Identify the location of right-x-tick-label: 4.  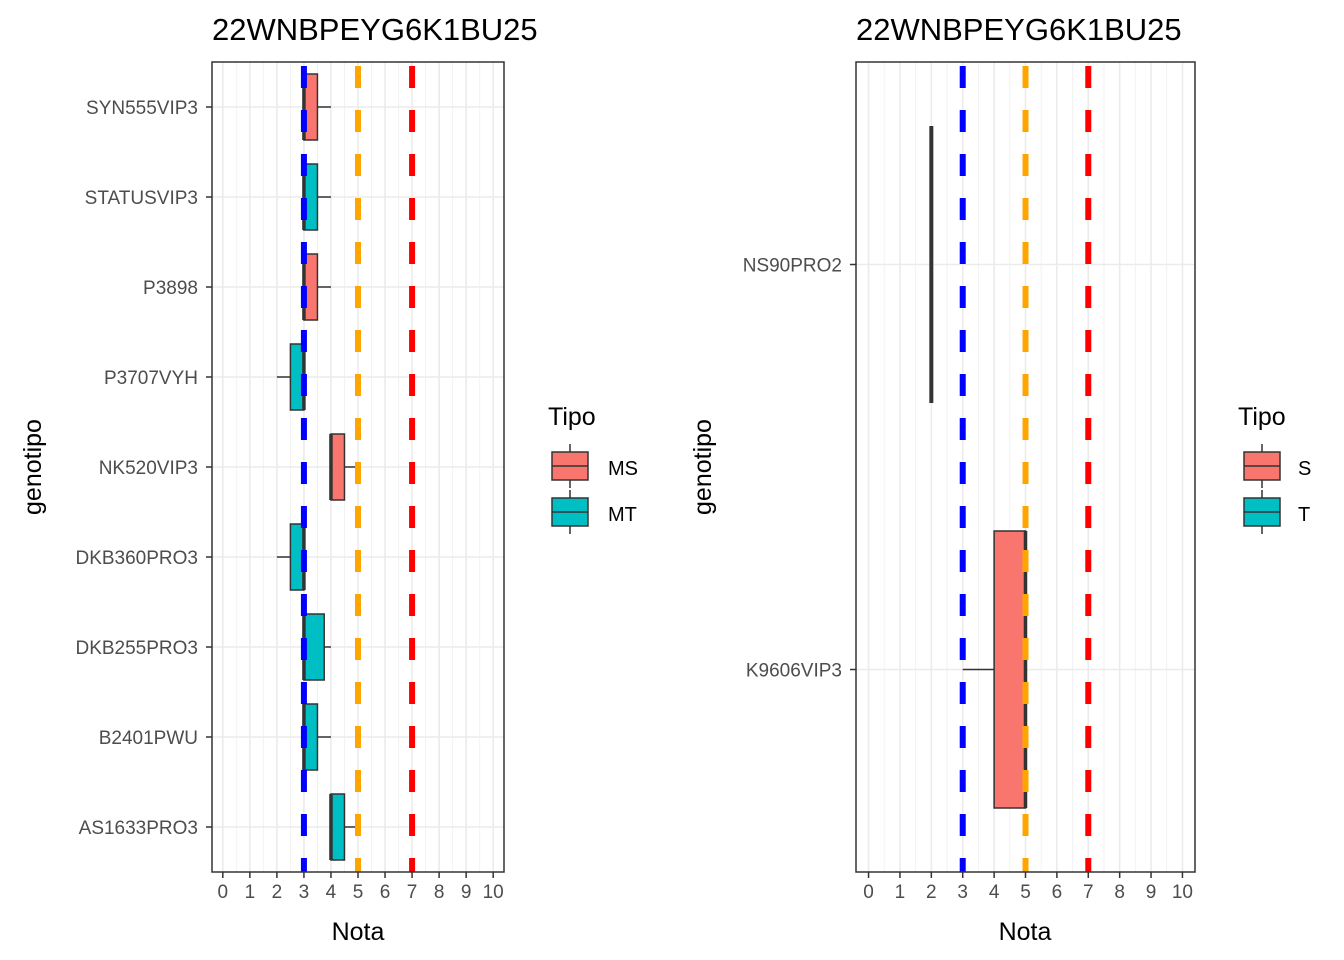
(994, 892).